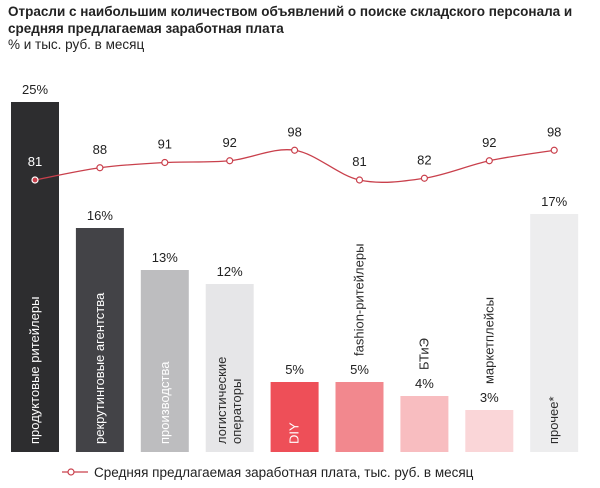 This screenshot has height=488, width=600. What do you see at coordinates (294, 131) in the screenshot?
I see `salary-label-5: 98` at bounding box center [294, 131].